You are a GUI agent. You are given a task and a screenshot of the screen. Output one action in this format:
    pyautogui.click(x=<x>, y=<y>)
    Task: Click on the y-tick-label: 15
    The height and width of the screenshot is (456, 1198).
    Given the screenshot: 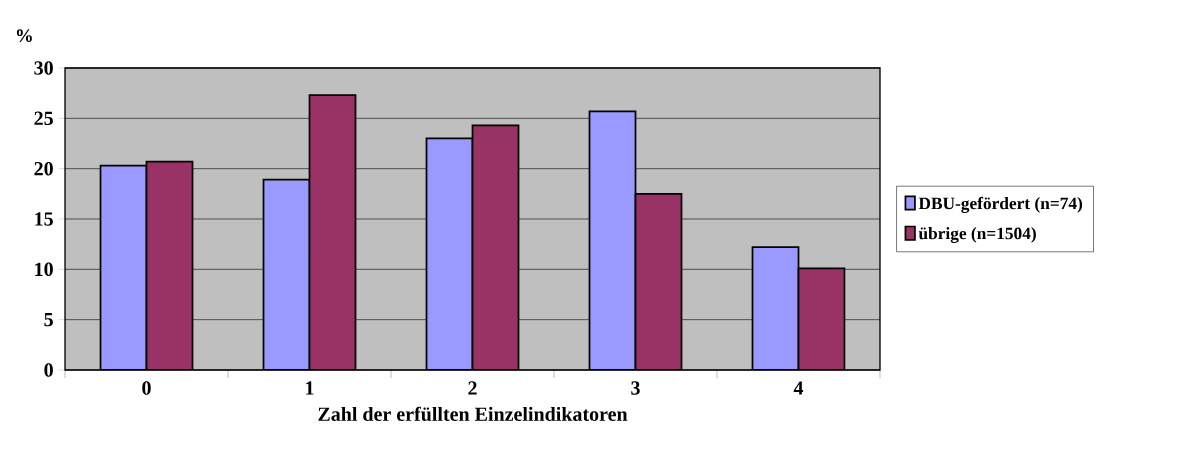 What is the action you would take?
    pyautogui.click(x=44, y=219)
    